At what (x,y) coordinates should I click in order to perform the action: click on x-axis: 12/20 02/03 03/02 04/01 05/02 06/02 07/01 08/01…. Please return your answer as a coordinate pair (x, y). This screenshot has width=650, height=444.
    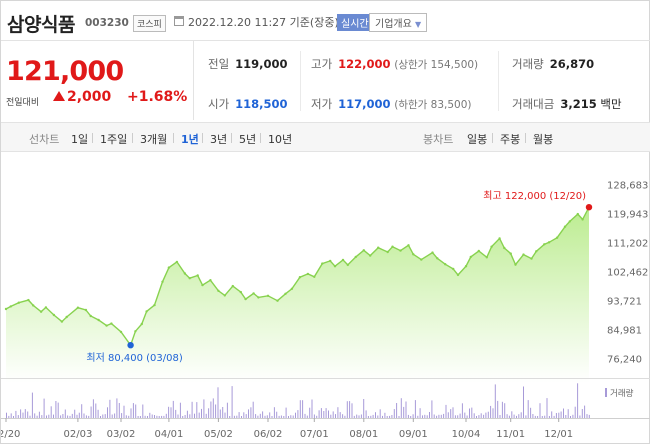
    Looking at the image, I should click on (287, 429).